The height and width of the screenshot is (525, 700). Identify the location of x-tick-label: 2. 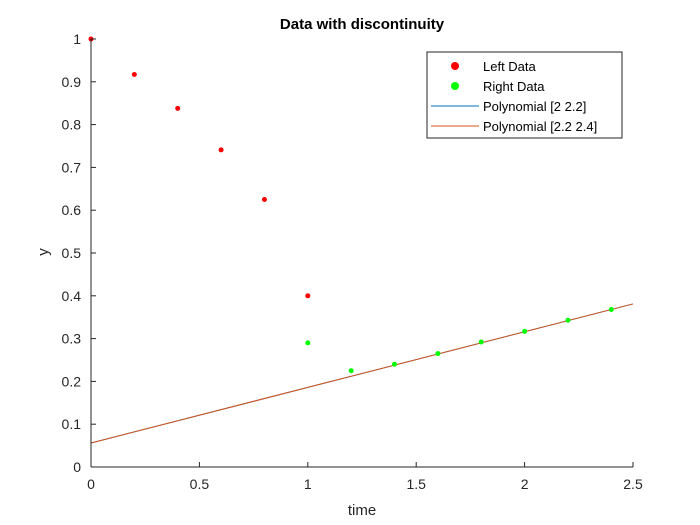
(525, 484).